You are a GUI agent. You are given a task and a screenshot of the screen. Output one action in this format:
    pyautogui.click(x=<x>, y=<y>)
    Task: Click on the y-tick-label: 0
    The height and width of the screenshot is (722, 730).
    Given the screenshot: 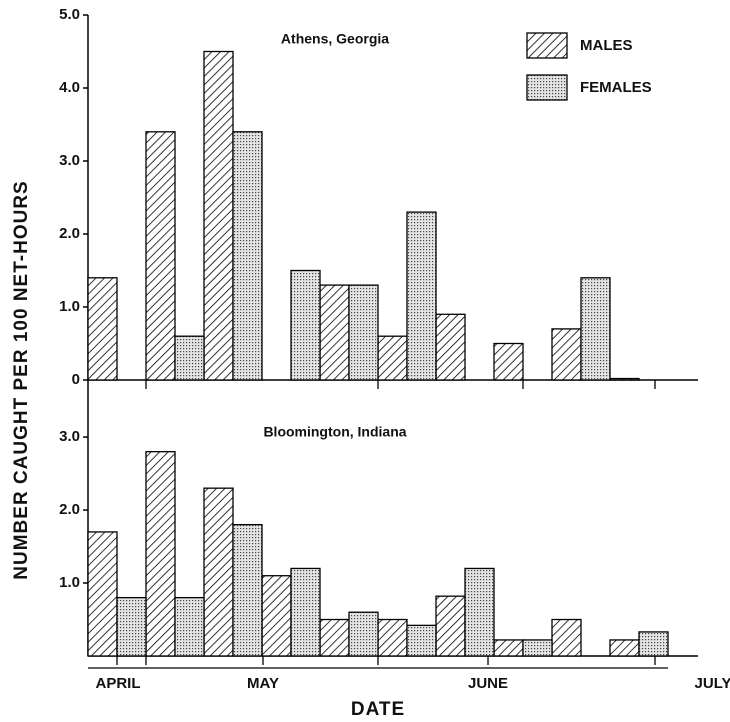 What is the action you would take?
    pyautogui.click(x=76, y=379)
    